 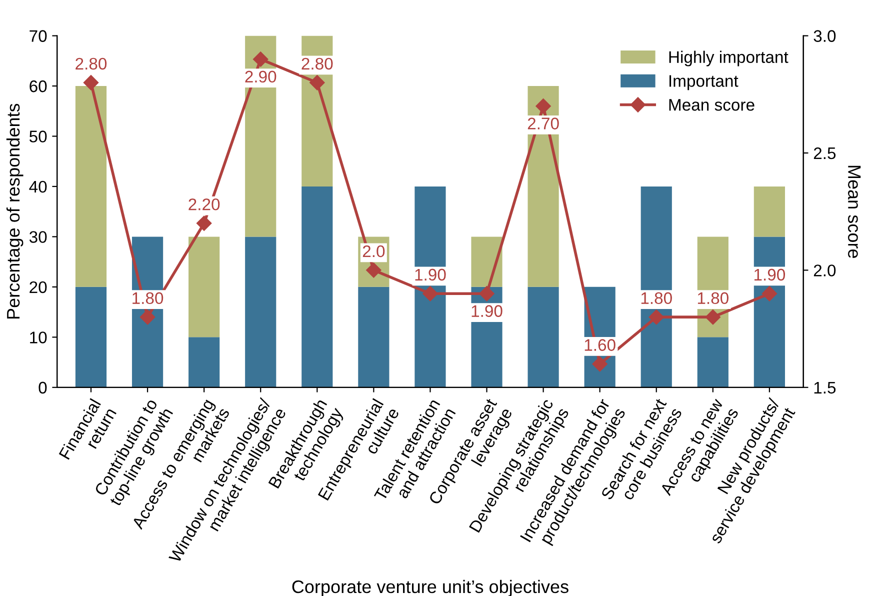 What do you see at coordinates (854, 212) in the screenshot?
I see `y2-axis-title: Mean score` at bounding box center [854, 212].